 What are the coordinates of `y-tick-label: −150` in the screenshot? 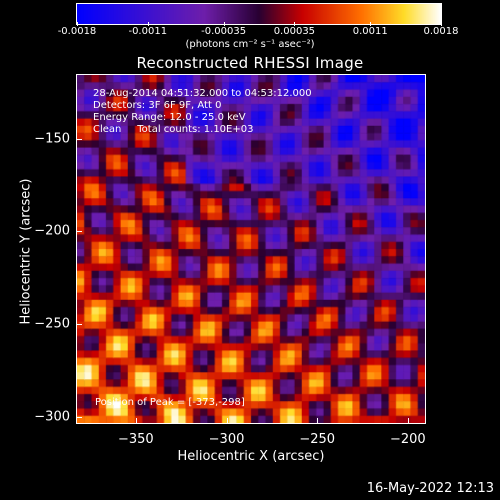 It's located at (52, 139).